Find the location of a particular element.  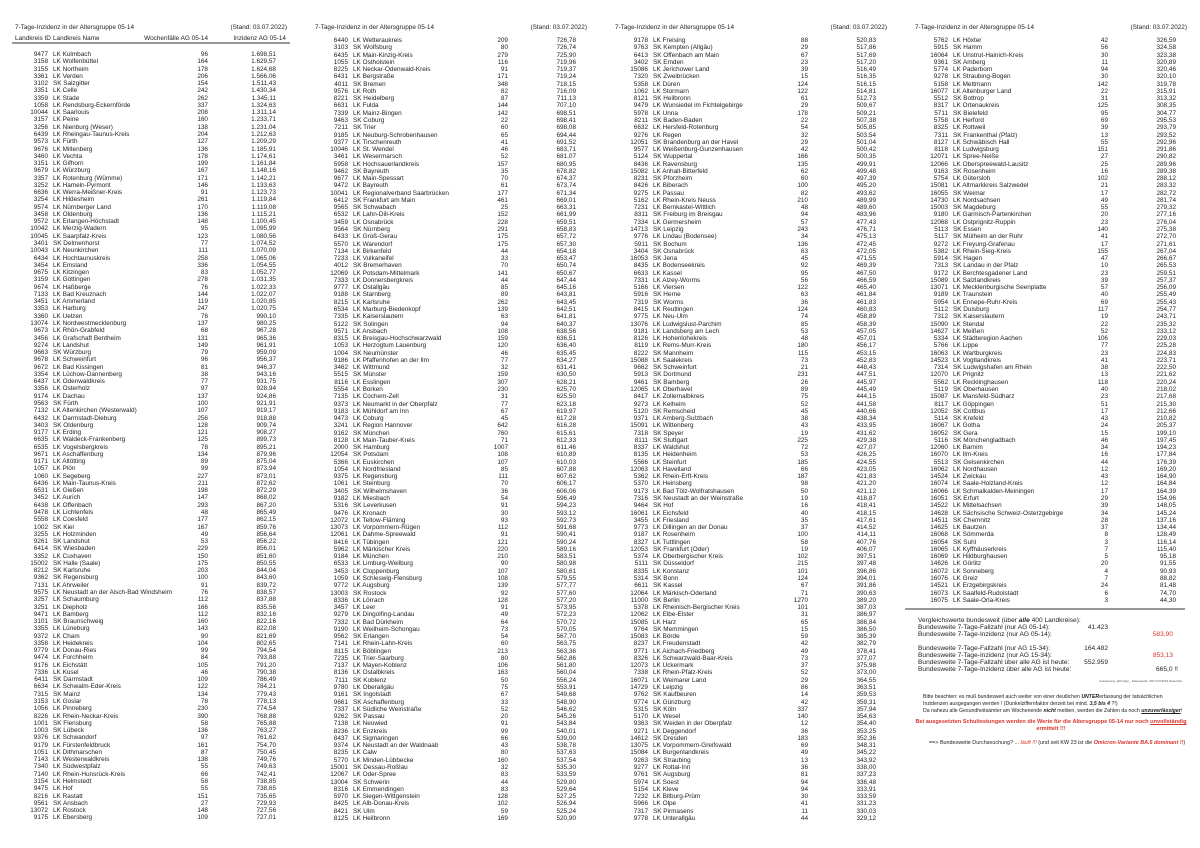

weekly-cases: 36 is located at coordinates (804, 767).